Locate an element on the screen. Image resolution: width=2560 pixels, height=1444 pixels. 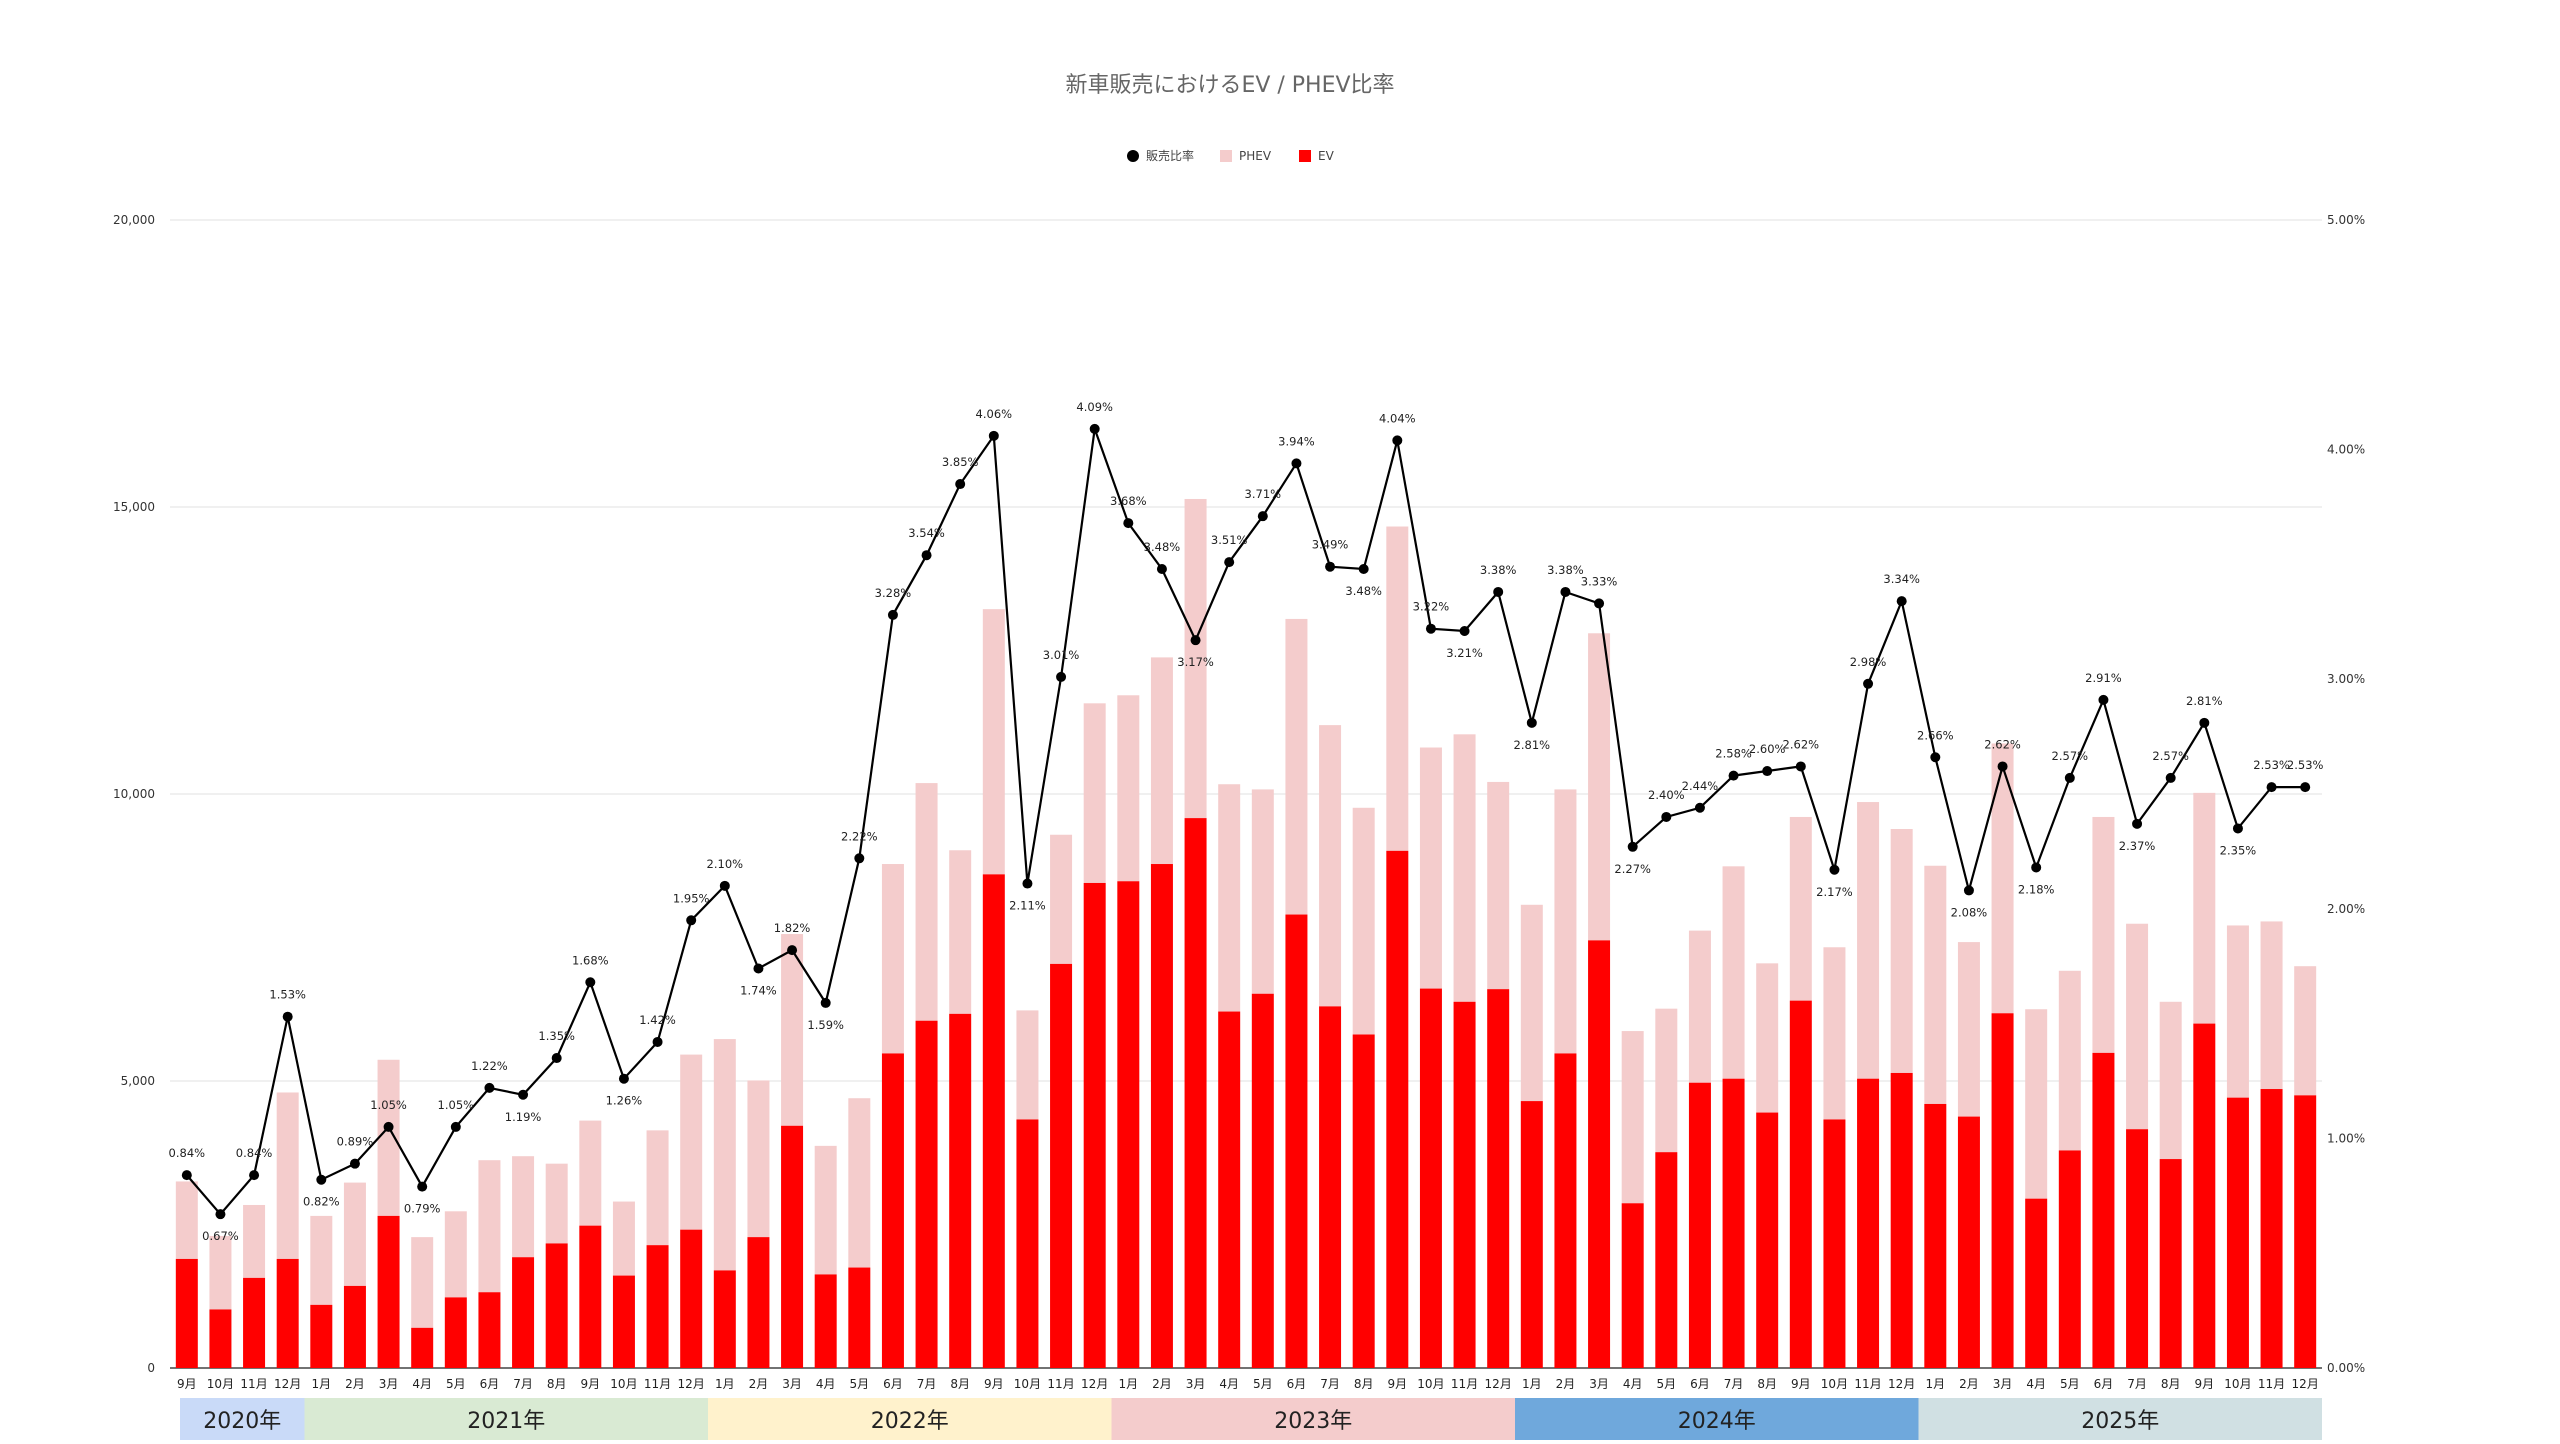
ratio-data-label: 2.40% is located at coordinates (1666, 795).